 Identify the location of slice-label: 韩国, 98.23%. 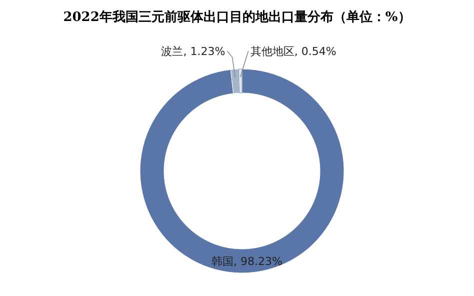
(247, 261).